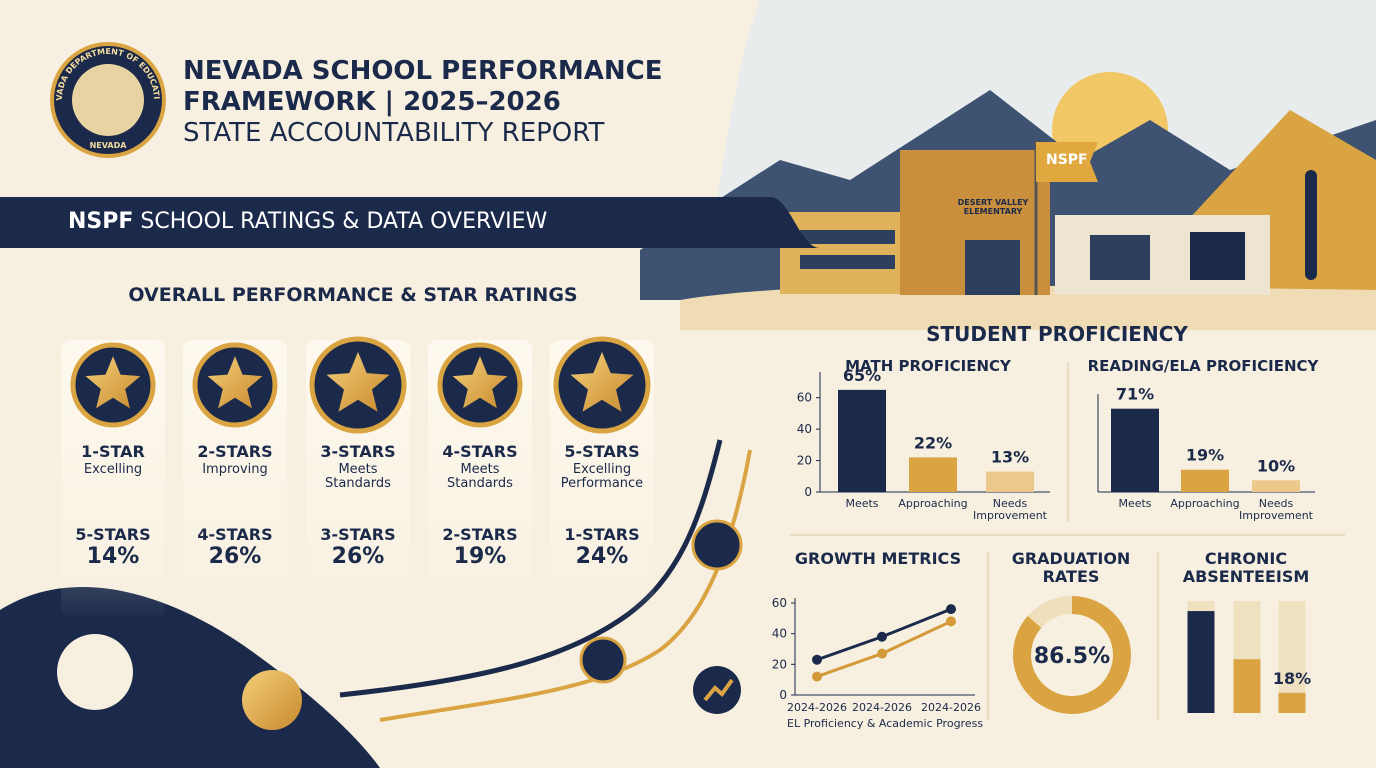 Image resolution: width=1376 pixels, height=768 pixels. Describe the element at coordinates (1203, 366) in the screenshot. I see `chart-title: READING/ELA PROFICIENCY` at that location.